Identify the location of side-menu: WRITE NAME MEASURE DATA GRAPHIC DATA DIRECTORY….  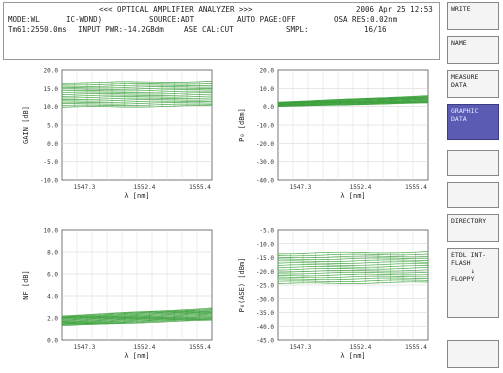
(474, 186).